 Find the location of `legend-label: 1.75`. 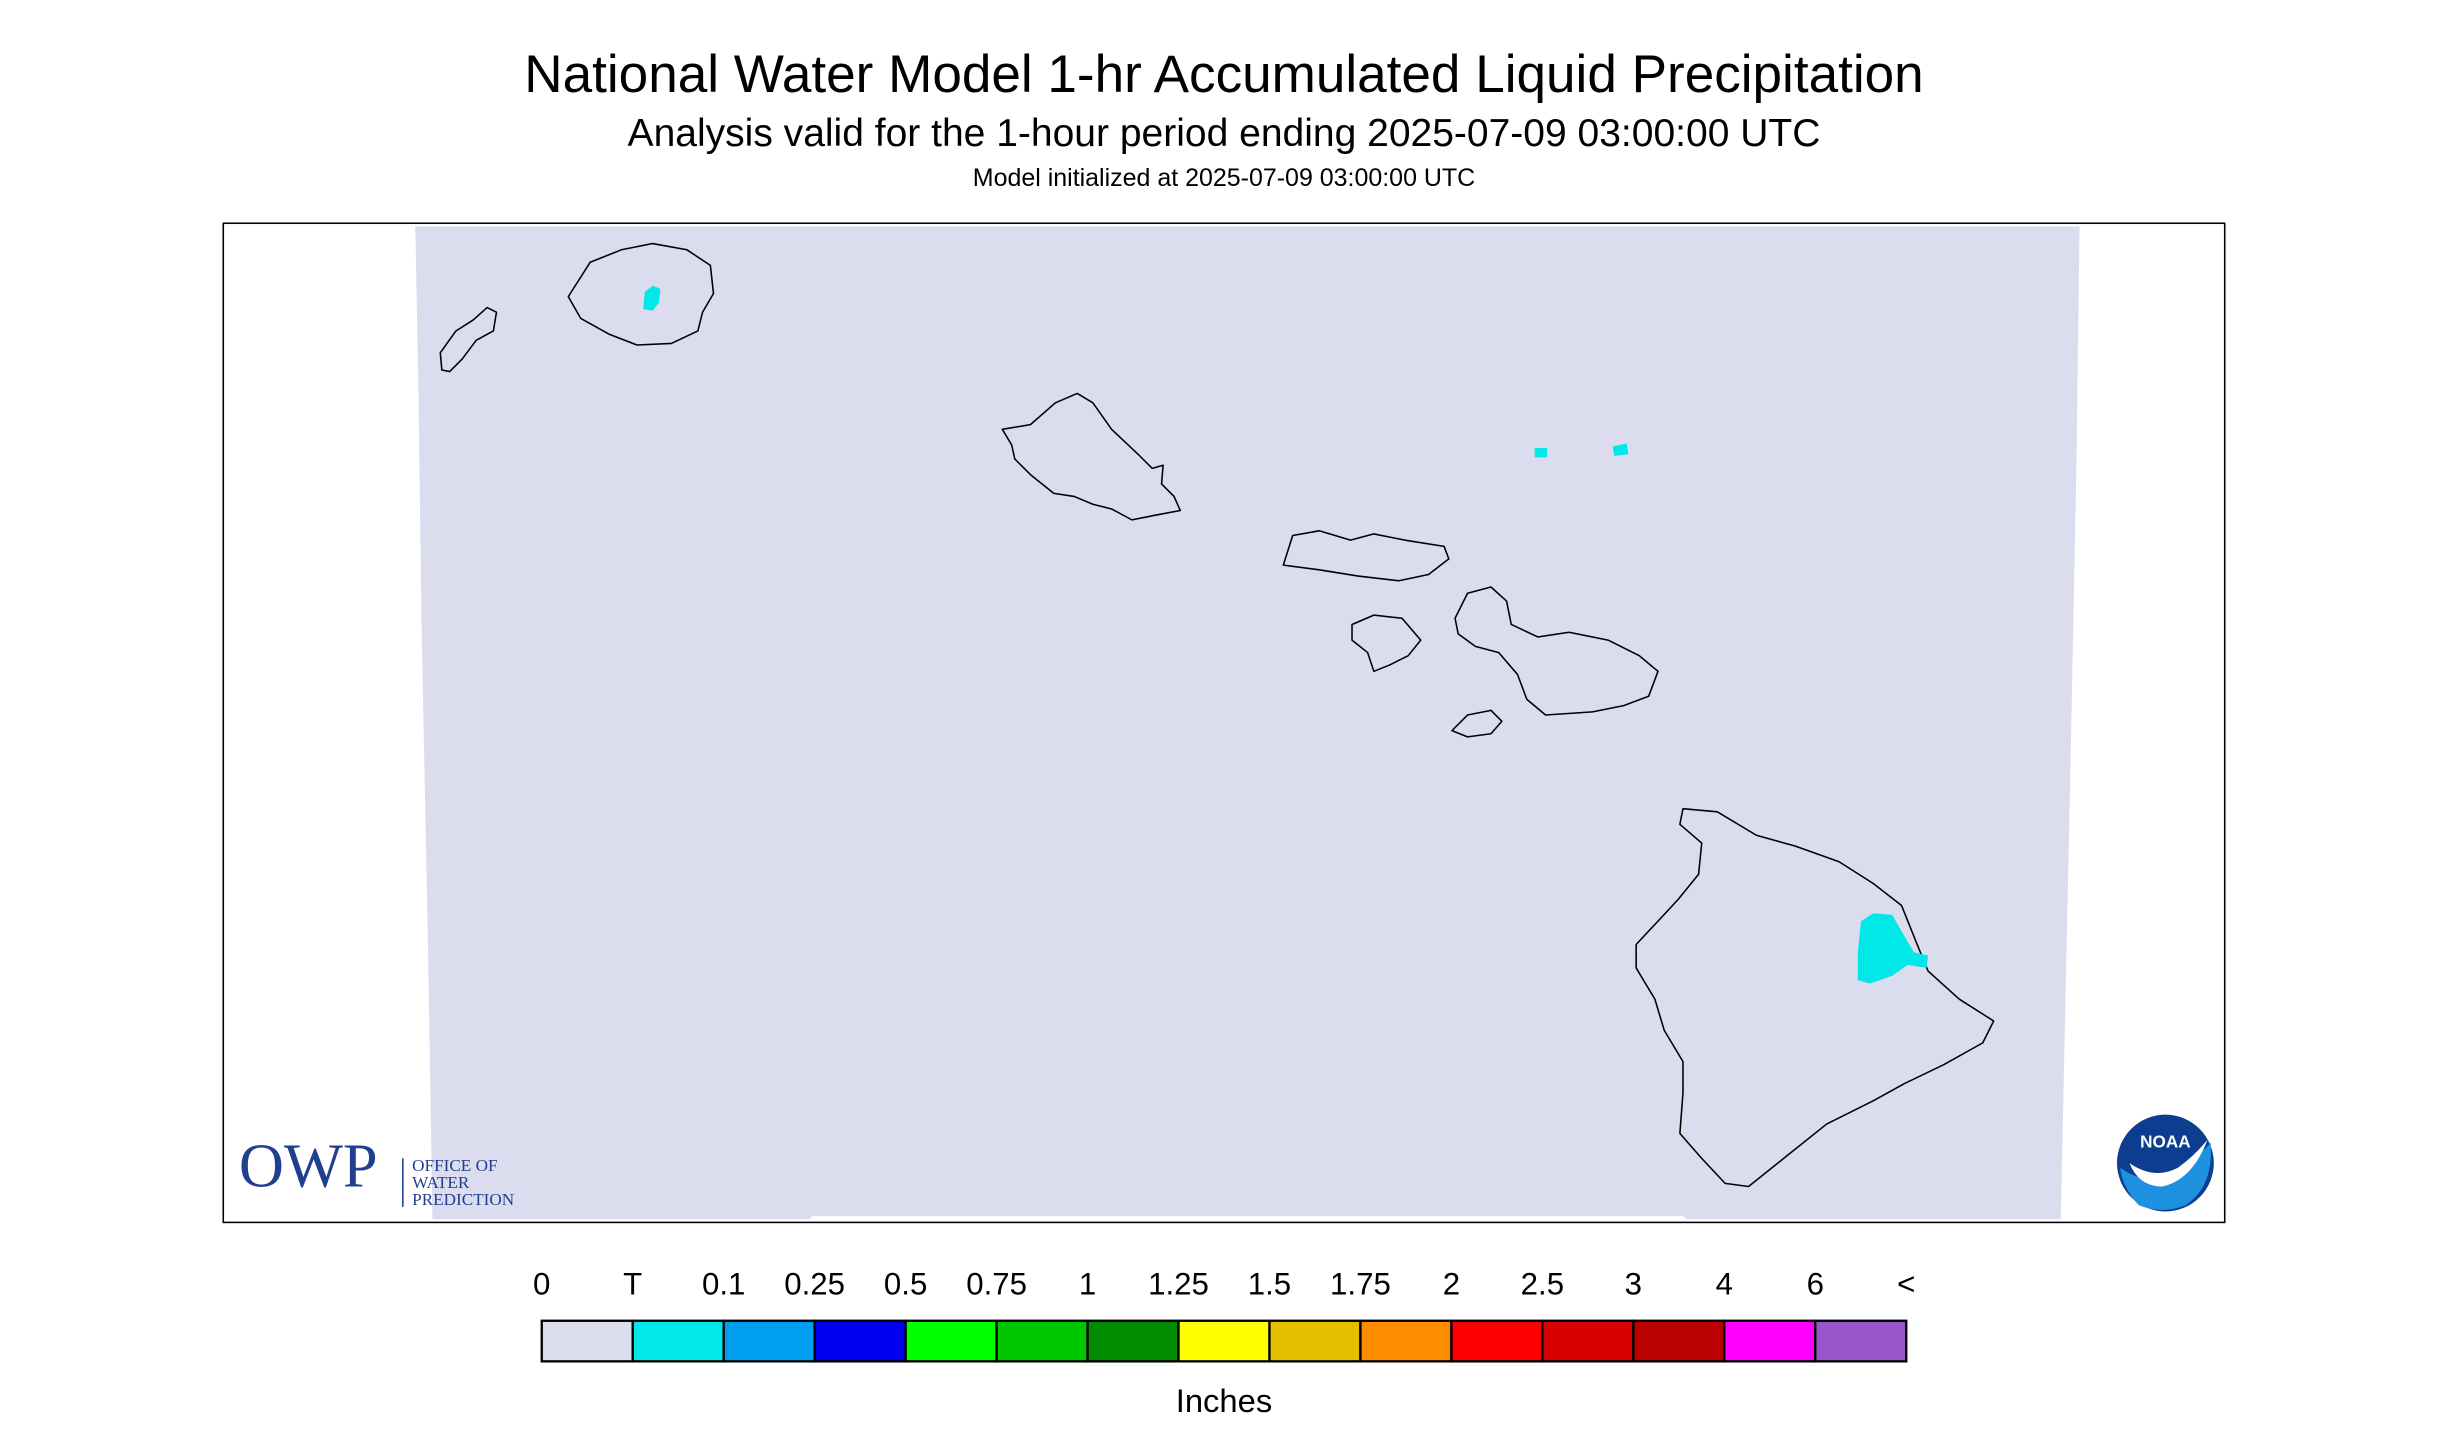

legend-label: 1.75 is located at coordinates (1360, 1284).